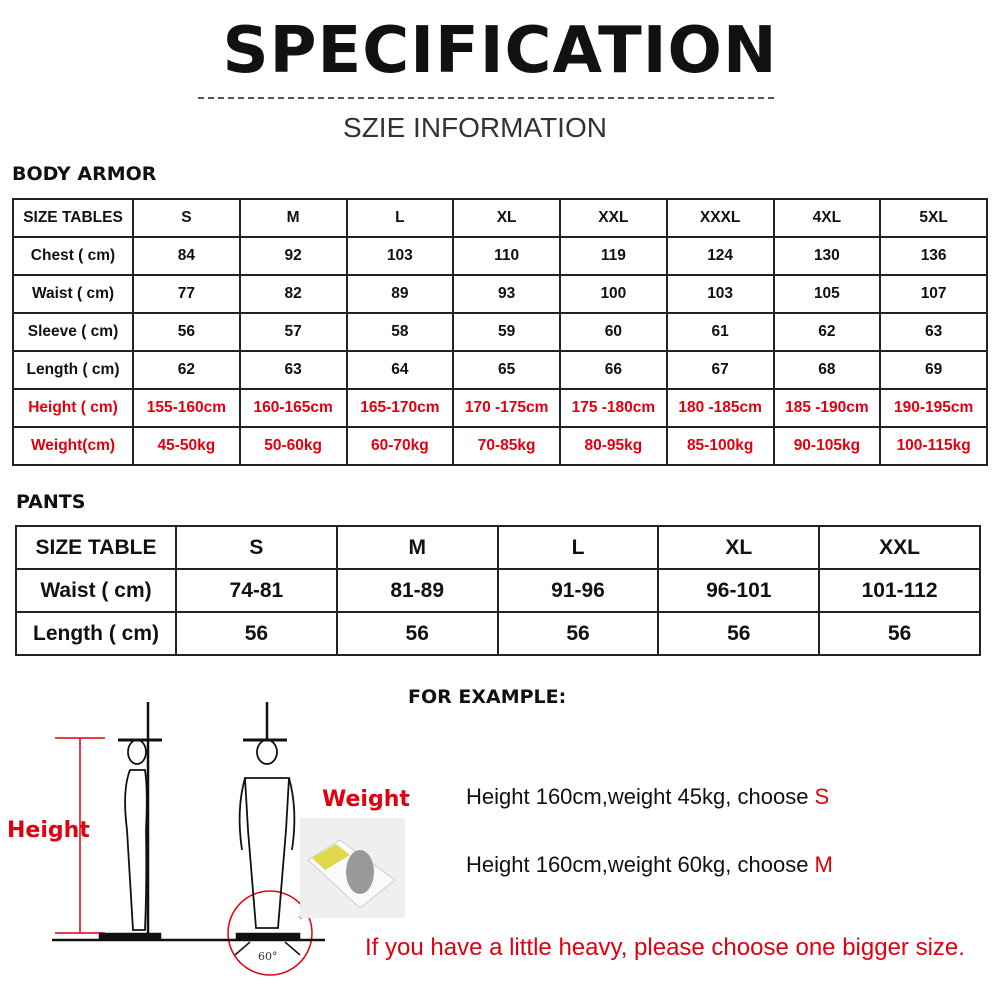 This screenshot has width=1000, height=1000. What do you see at coordinates (720, 218) in the screenshot?
I see `table-cell: XXXL` at bounding box center [720, 218].